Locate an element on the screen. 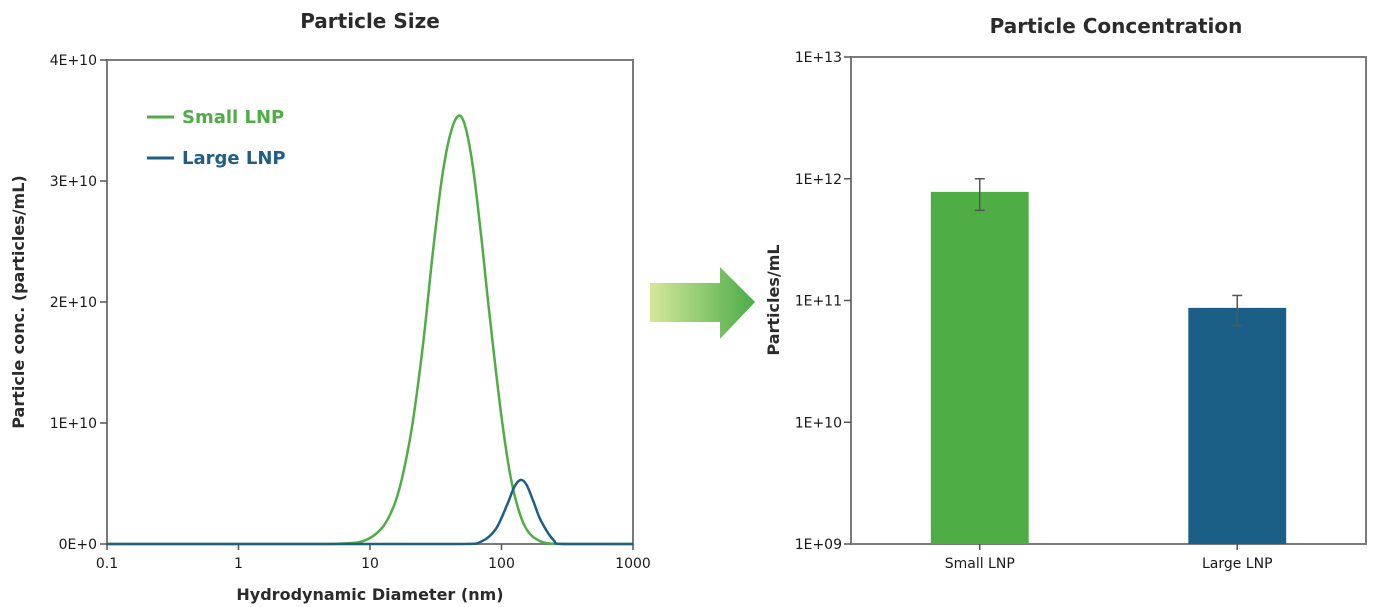 The image size is (1383, 607). bar-large-lnp is located at coordinates (1237, 425).